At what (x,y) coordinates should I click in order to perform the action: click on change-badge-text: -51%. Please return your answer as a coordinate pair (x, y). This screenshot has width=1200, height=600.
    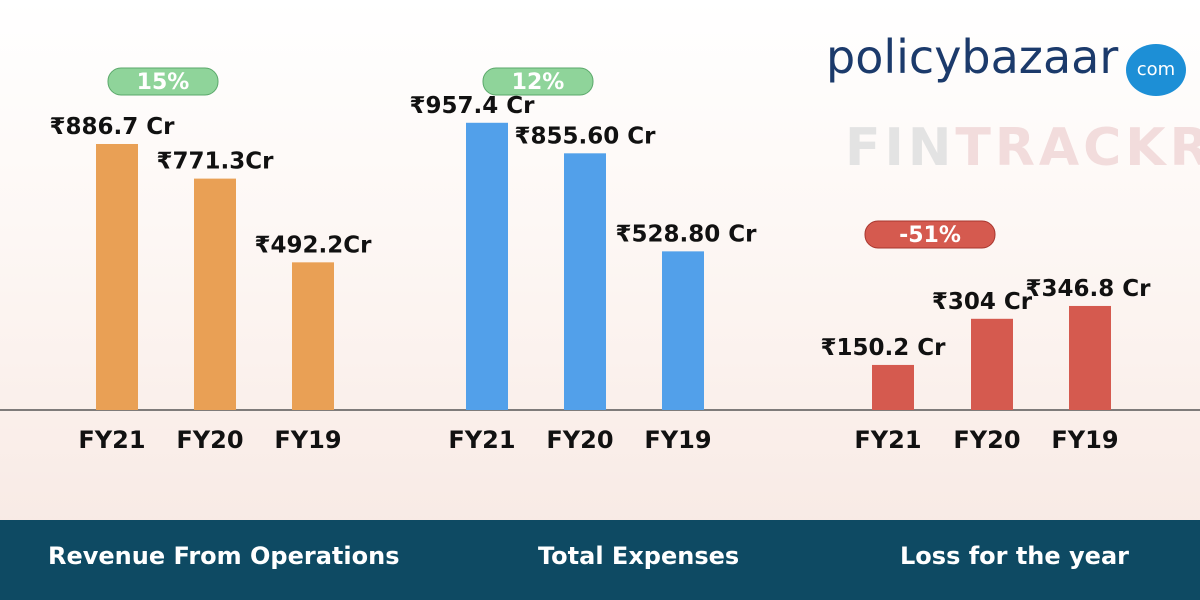
    Looking at the image, I should click on (930, 235).